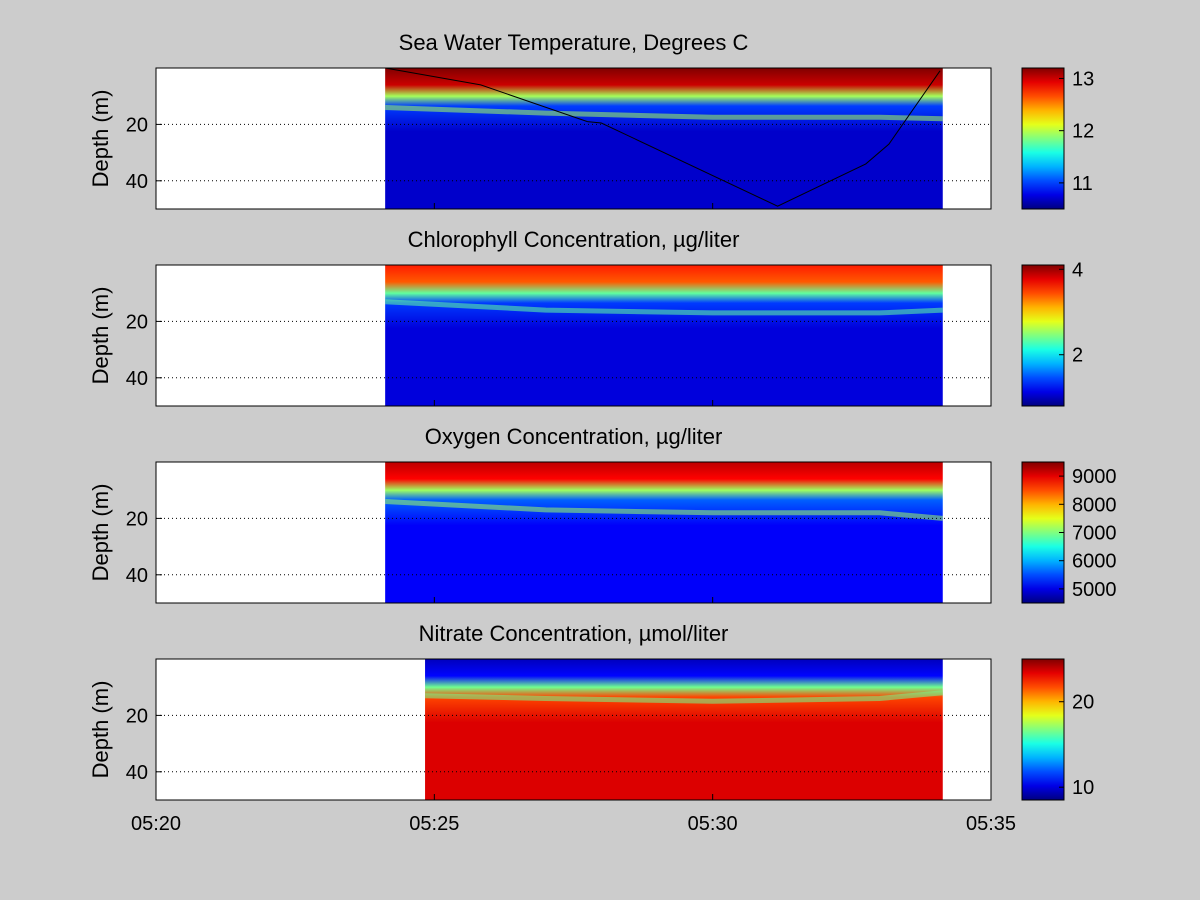 The image size is (1200, 900). Describe the element at coordinates (1094, 590) in the screenshot. I see `colorbar-tick-label: 5000` at that location.